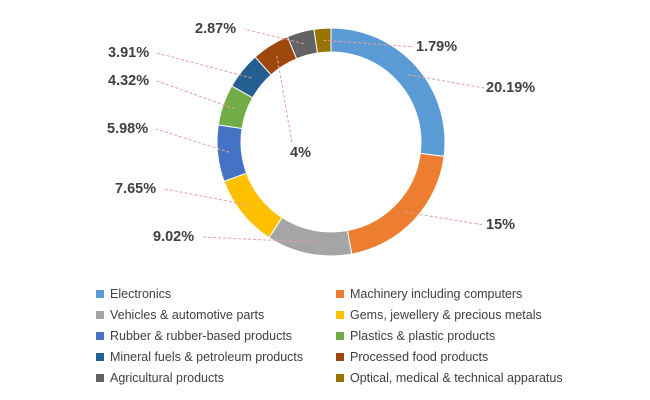  I want to click on legend-label: Plastics & plastic products, so click(423, 336).